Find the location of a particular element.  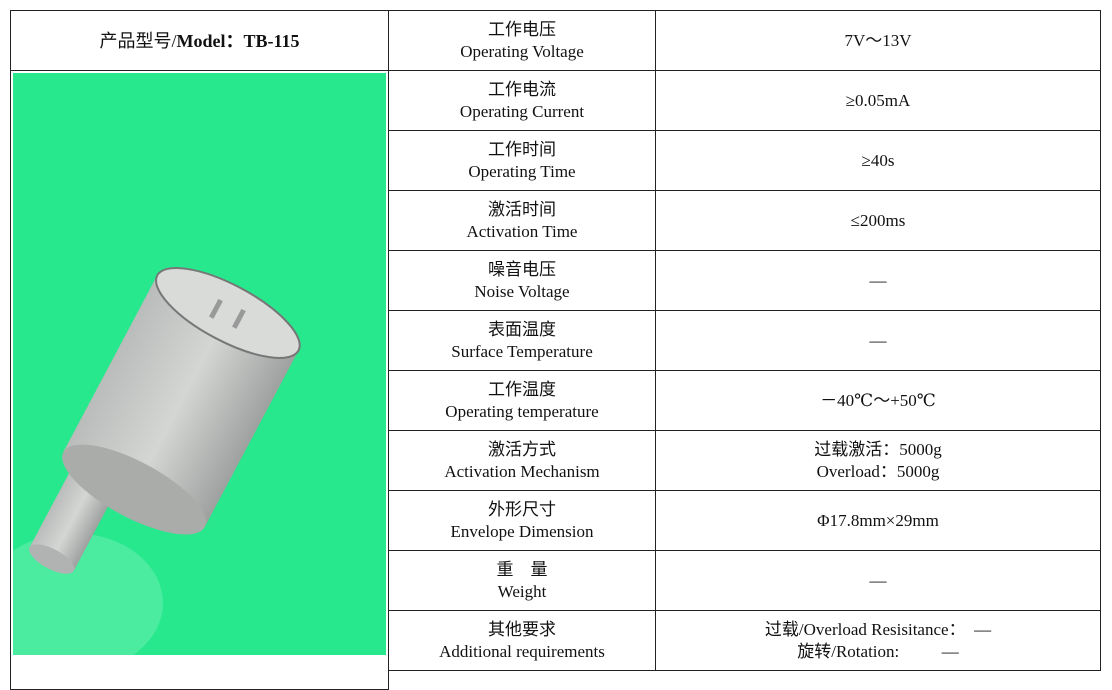

name-cell: 重 量 Weight is located at coordinates (522, 580).